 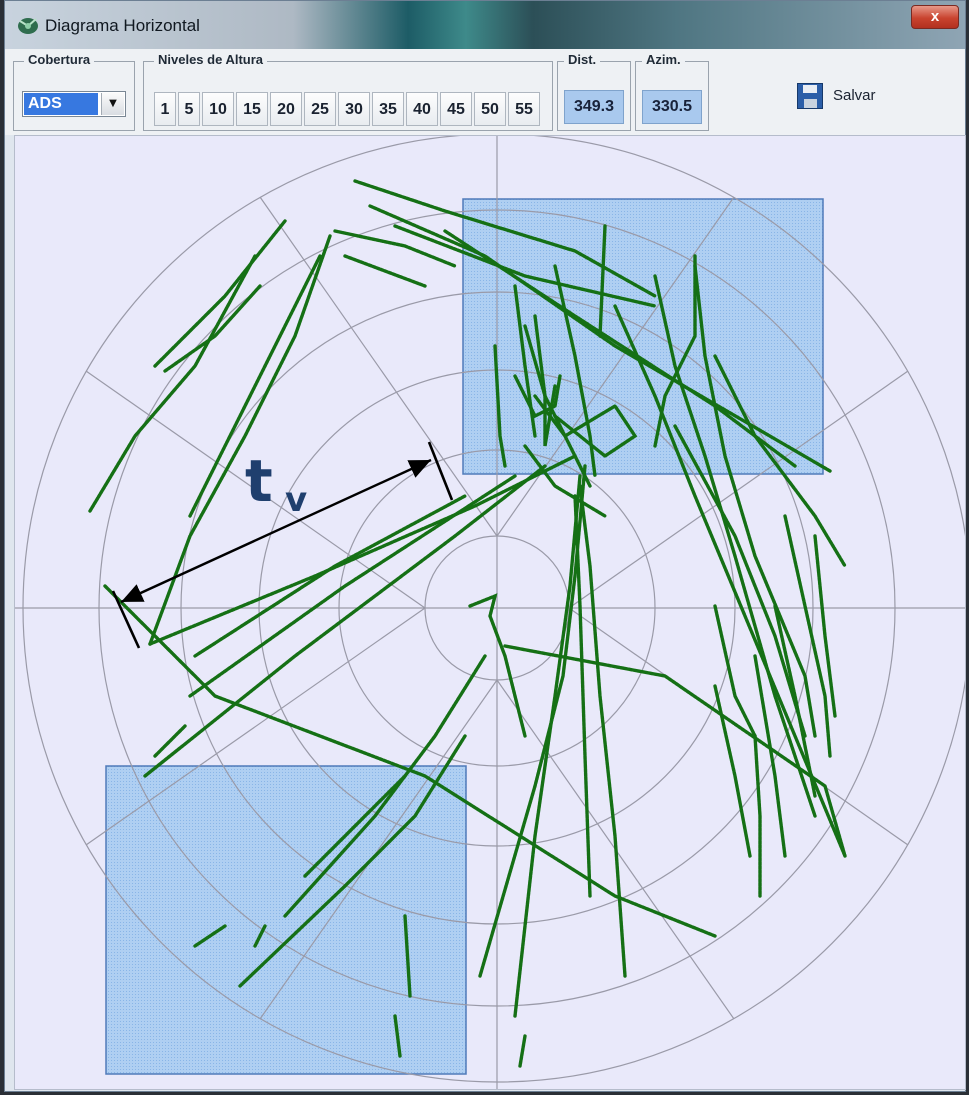 I want to click on save-label: Salvar, so click(x=854, y=95).